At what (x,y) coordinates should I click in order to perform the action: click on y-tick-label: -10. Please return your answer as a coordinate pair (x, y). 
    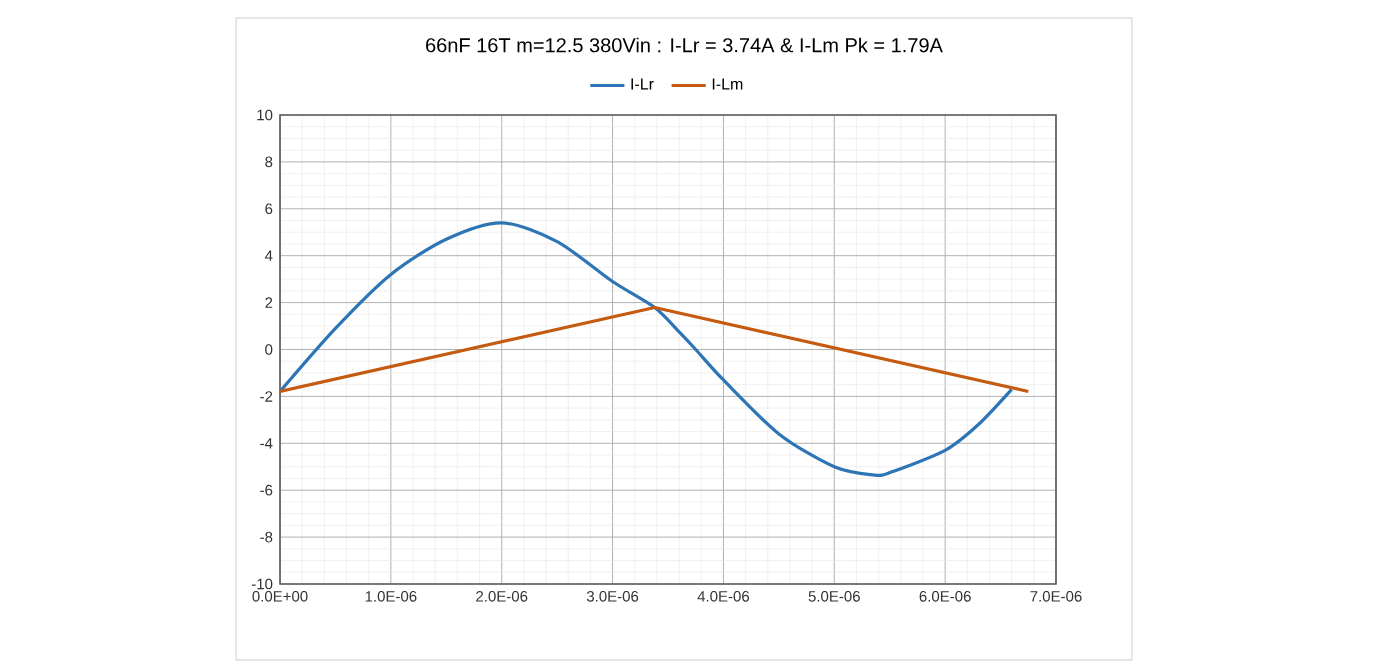
    Looking at the image, I should click on (262, 584).